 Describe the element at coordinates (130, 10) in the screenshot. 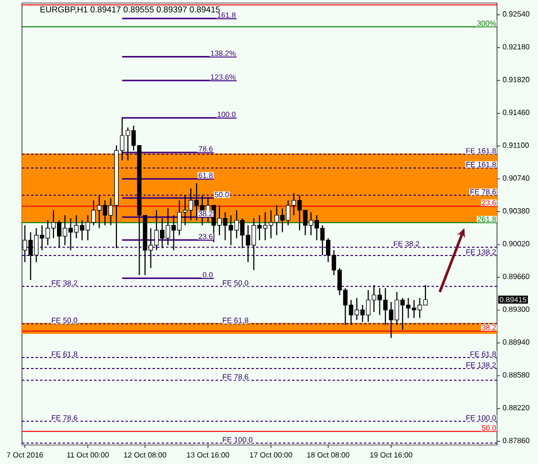

I see `chart-title: EURGBP,H1 0.89417 0.89555 0.89397 0.89415` at that location.